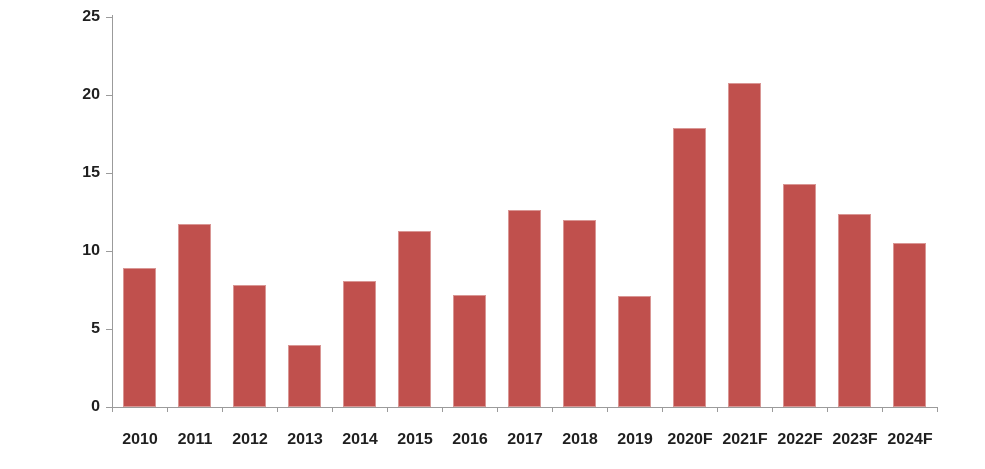 The height and width of the screenshot is (469, 985). Describe the element at coordinates (95, 328) in the screenshot. I see `y-tick-label: 5` at that location.